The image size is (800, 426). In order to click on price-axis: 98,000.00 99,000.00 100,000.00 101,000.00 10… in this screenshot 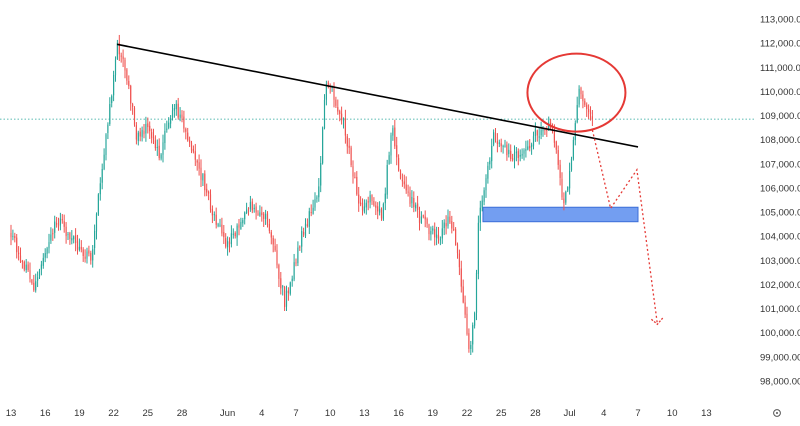, I will do `click(780, 201)`.